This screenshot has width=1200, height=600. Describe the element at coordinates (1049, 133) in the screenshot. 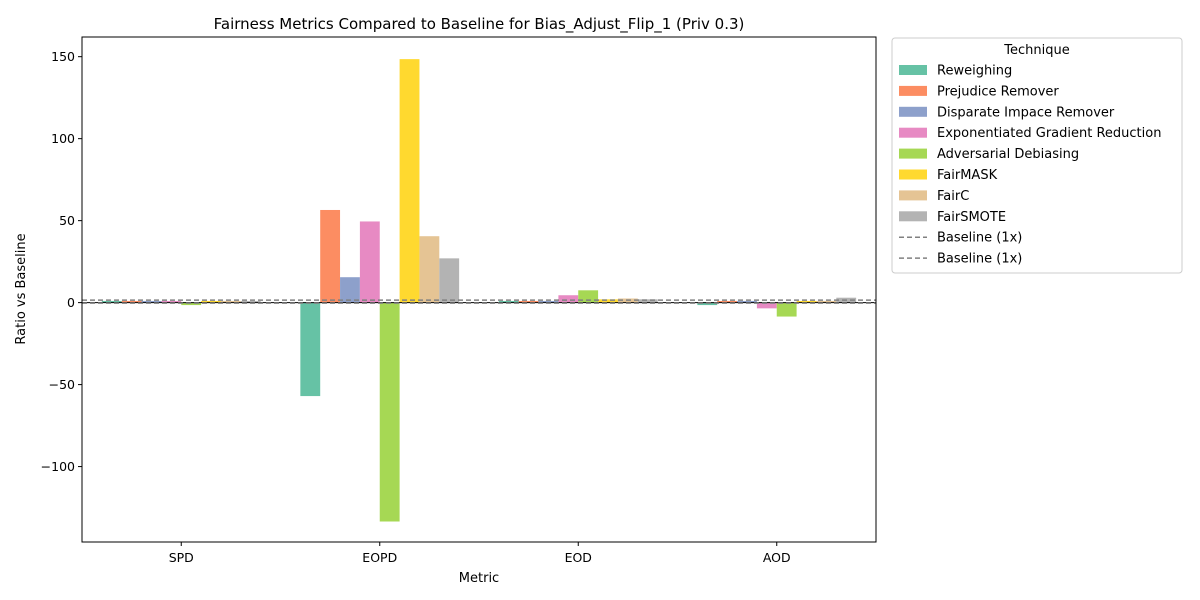

I see `legend-label: Exponentiated Gradient Reduction` at that location.